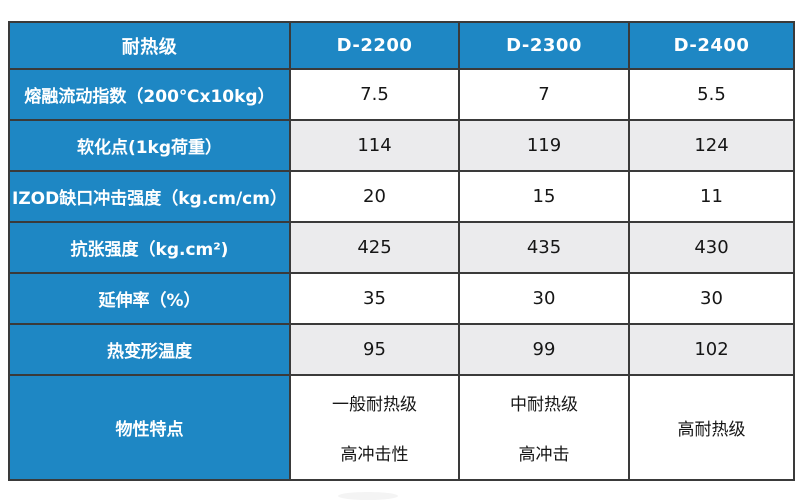 This screenshot has height=500, width=800. I want to click on cell-value: 95, so click(374, 349).